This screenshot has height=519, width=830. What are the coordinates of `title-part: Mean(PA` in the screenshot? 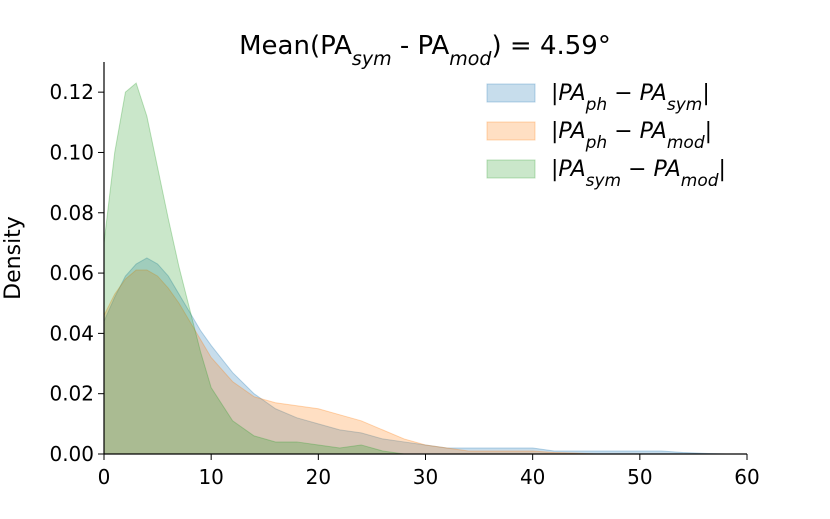 It's located at (295, 46).